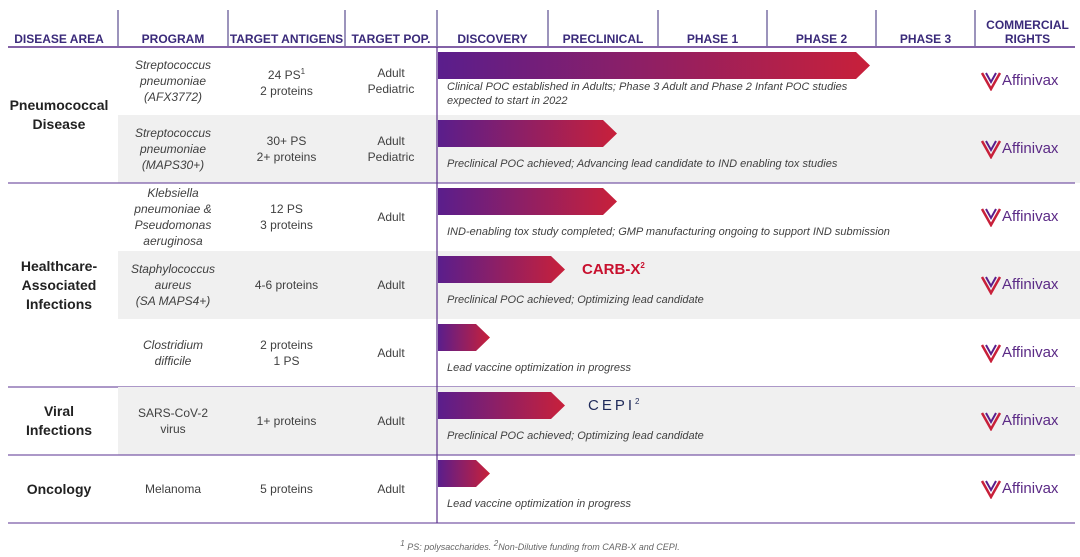 This screenshot has height=557, width=1080. Describe the element at coordinates (59, 411) in the screenshot. I see `area-line: Viral` at that location.